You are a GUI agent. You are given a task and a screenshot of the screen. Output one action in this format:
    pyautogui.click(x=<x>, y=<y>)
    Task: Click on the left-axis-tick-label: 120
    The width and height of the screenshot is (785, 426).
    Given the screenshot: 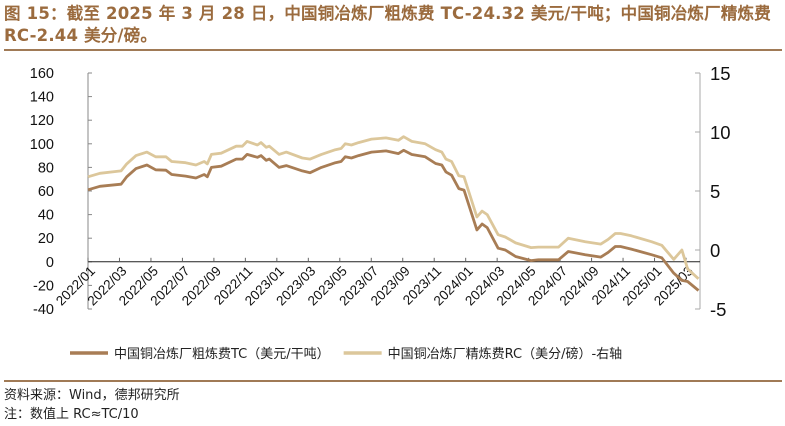 What is the action you would take?
    pyautogui.click(x=42, y=121)
    